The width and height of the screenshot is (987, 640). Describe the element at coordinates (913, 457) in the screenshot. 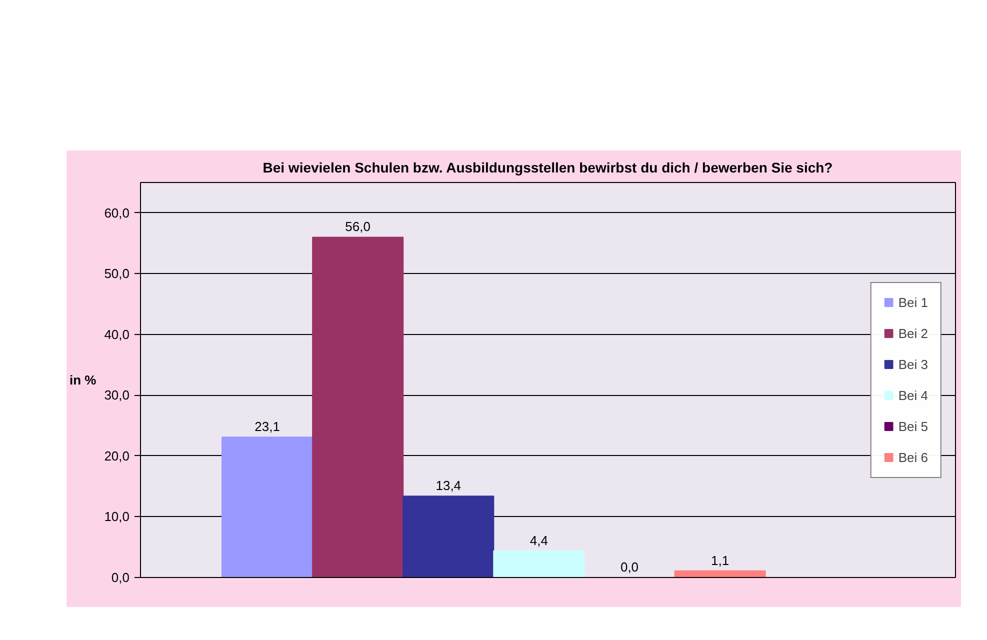

I see `legend-label: Bei 6` at that location.